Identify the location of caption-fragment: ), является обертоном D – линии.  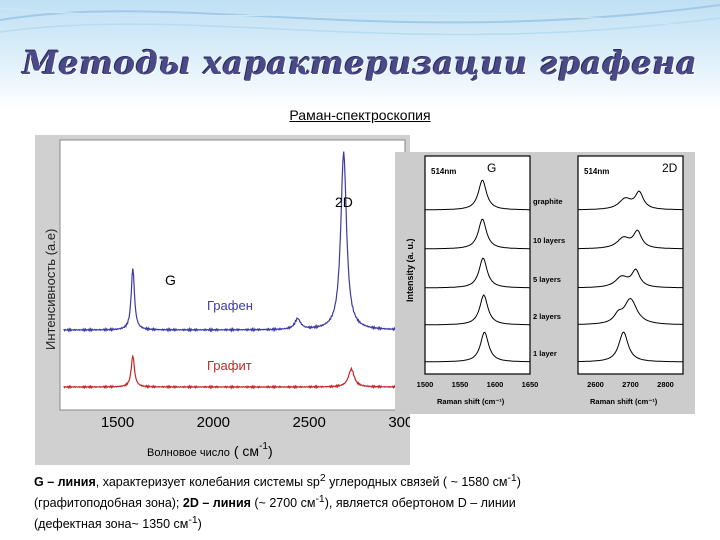
(420, 503).